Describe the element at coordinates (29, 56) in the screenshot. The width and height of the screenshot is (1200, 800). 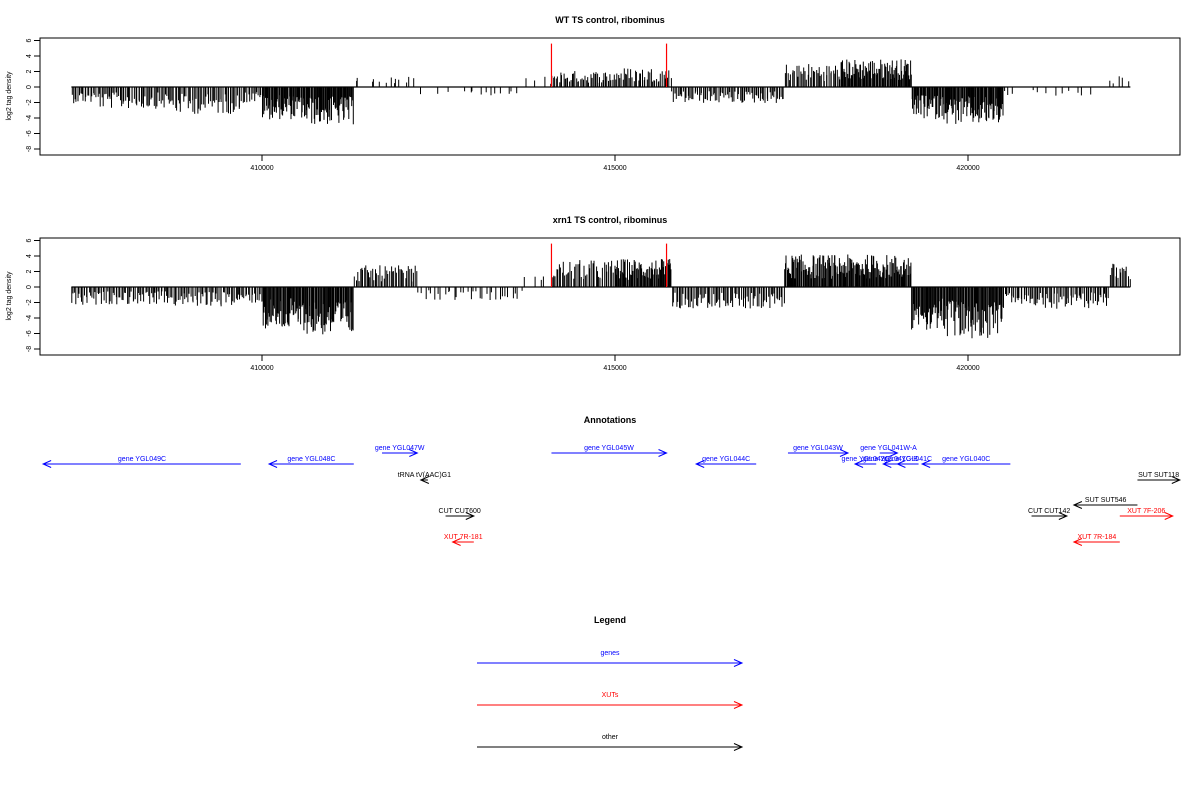
I see `wt-y-tick-label: 4` at that location.